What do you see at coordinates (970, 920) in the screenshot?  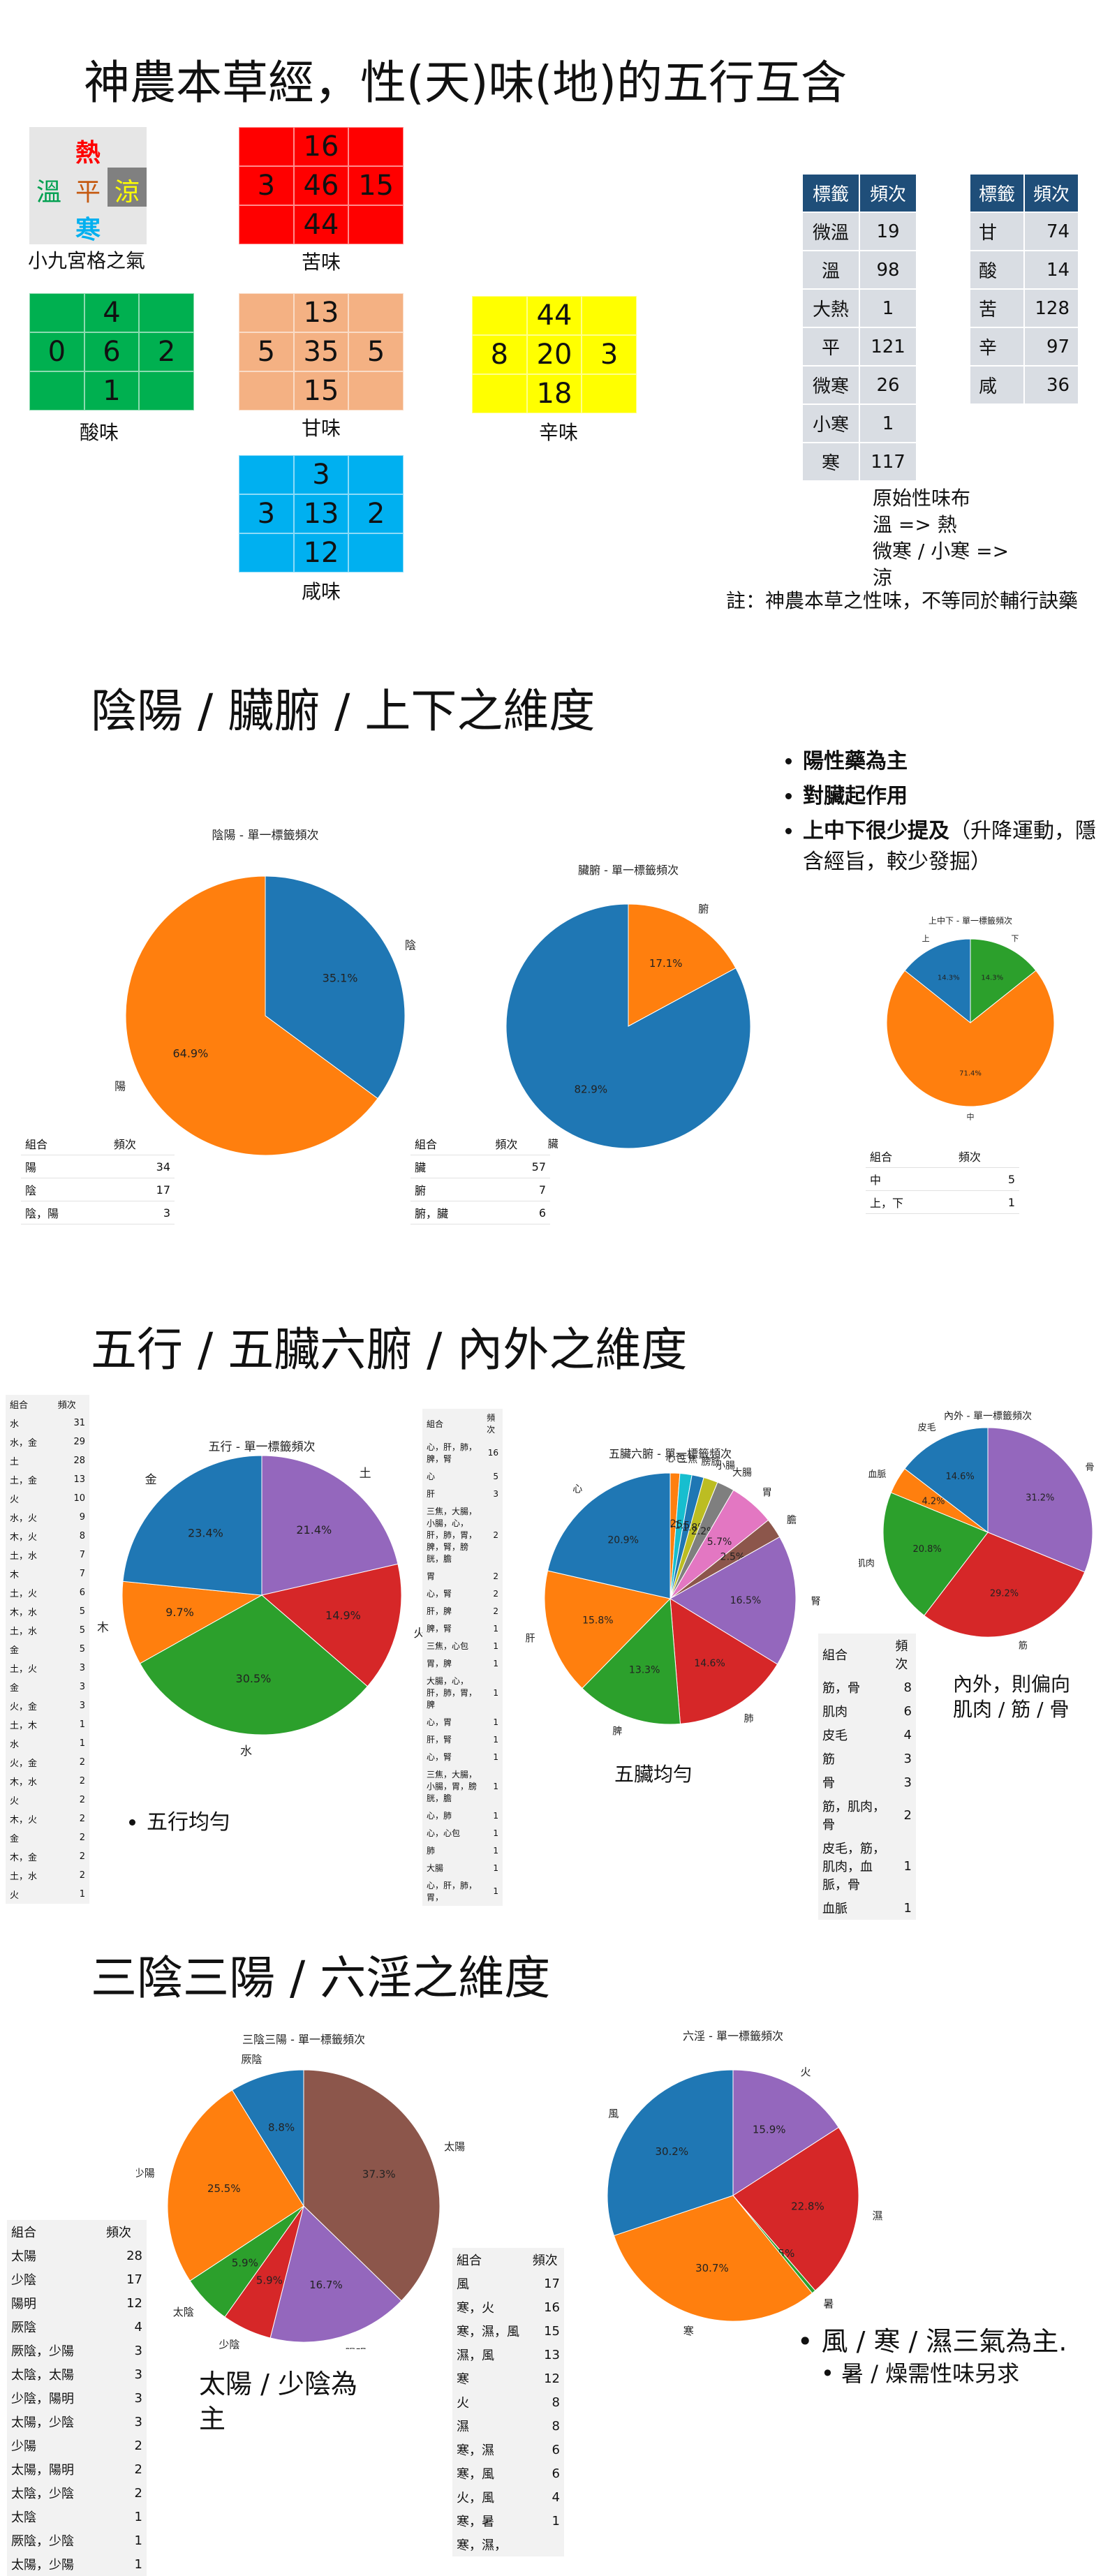 I see `pie-title: 上中下 - 單一標籤頻次` at bounding box center [970, 920].